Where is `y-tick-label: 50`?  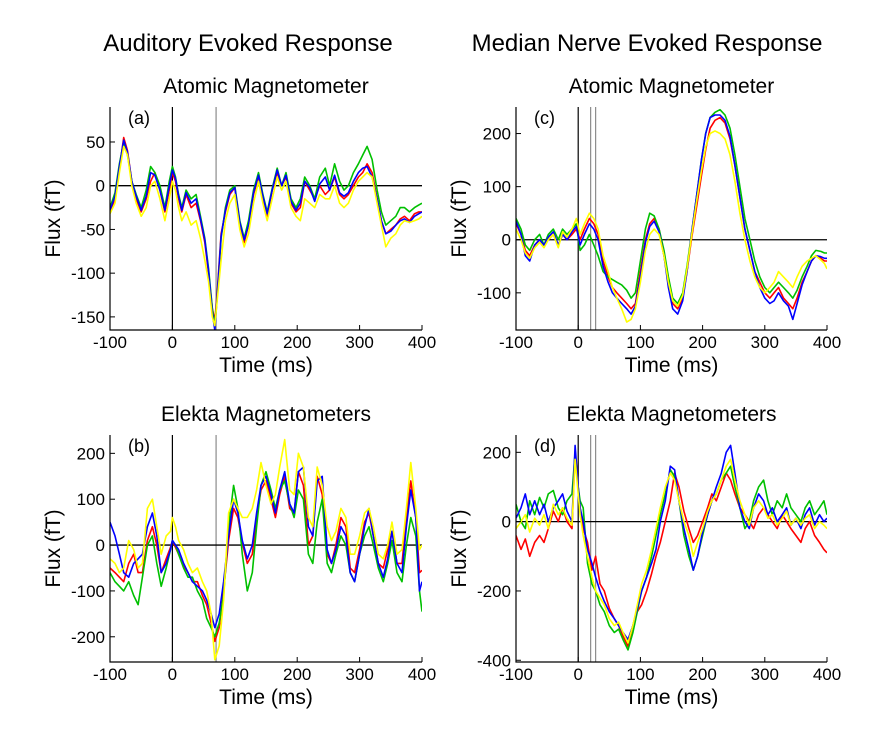 y-tick-label: 50 is located at coordinates (95, 142).